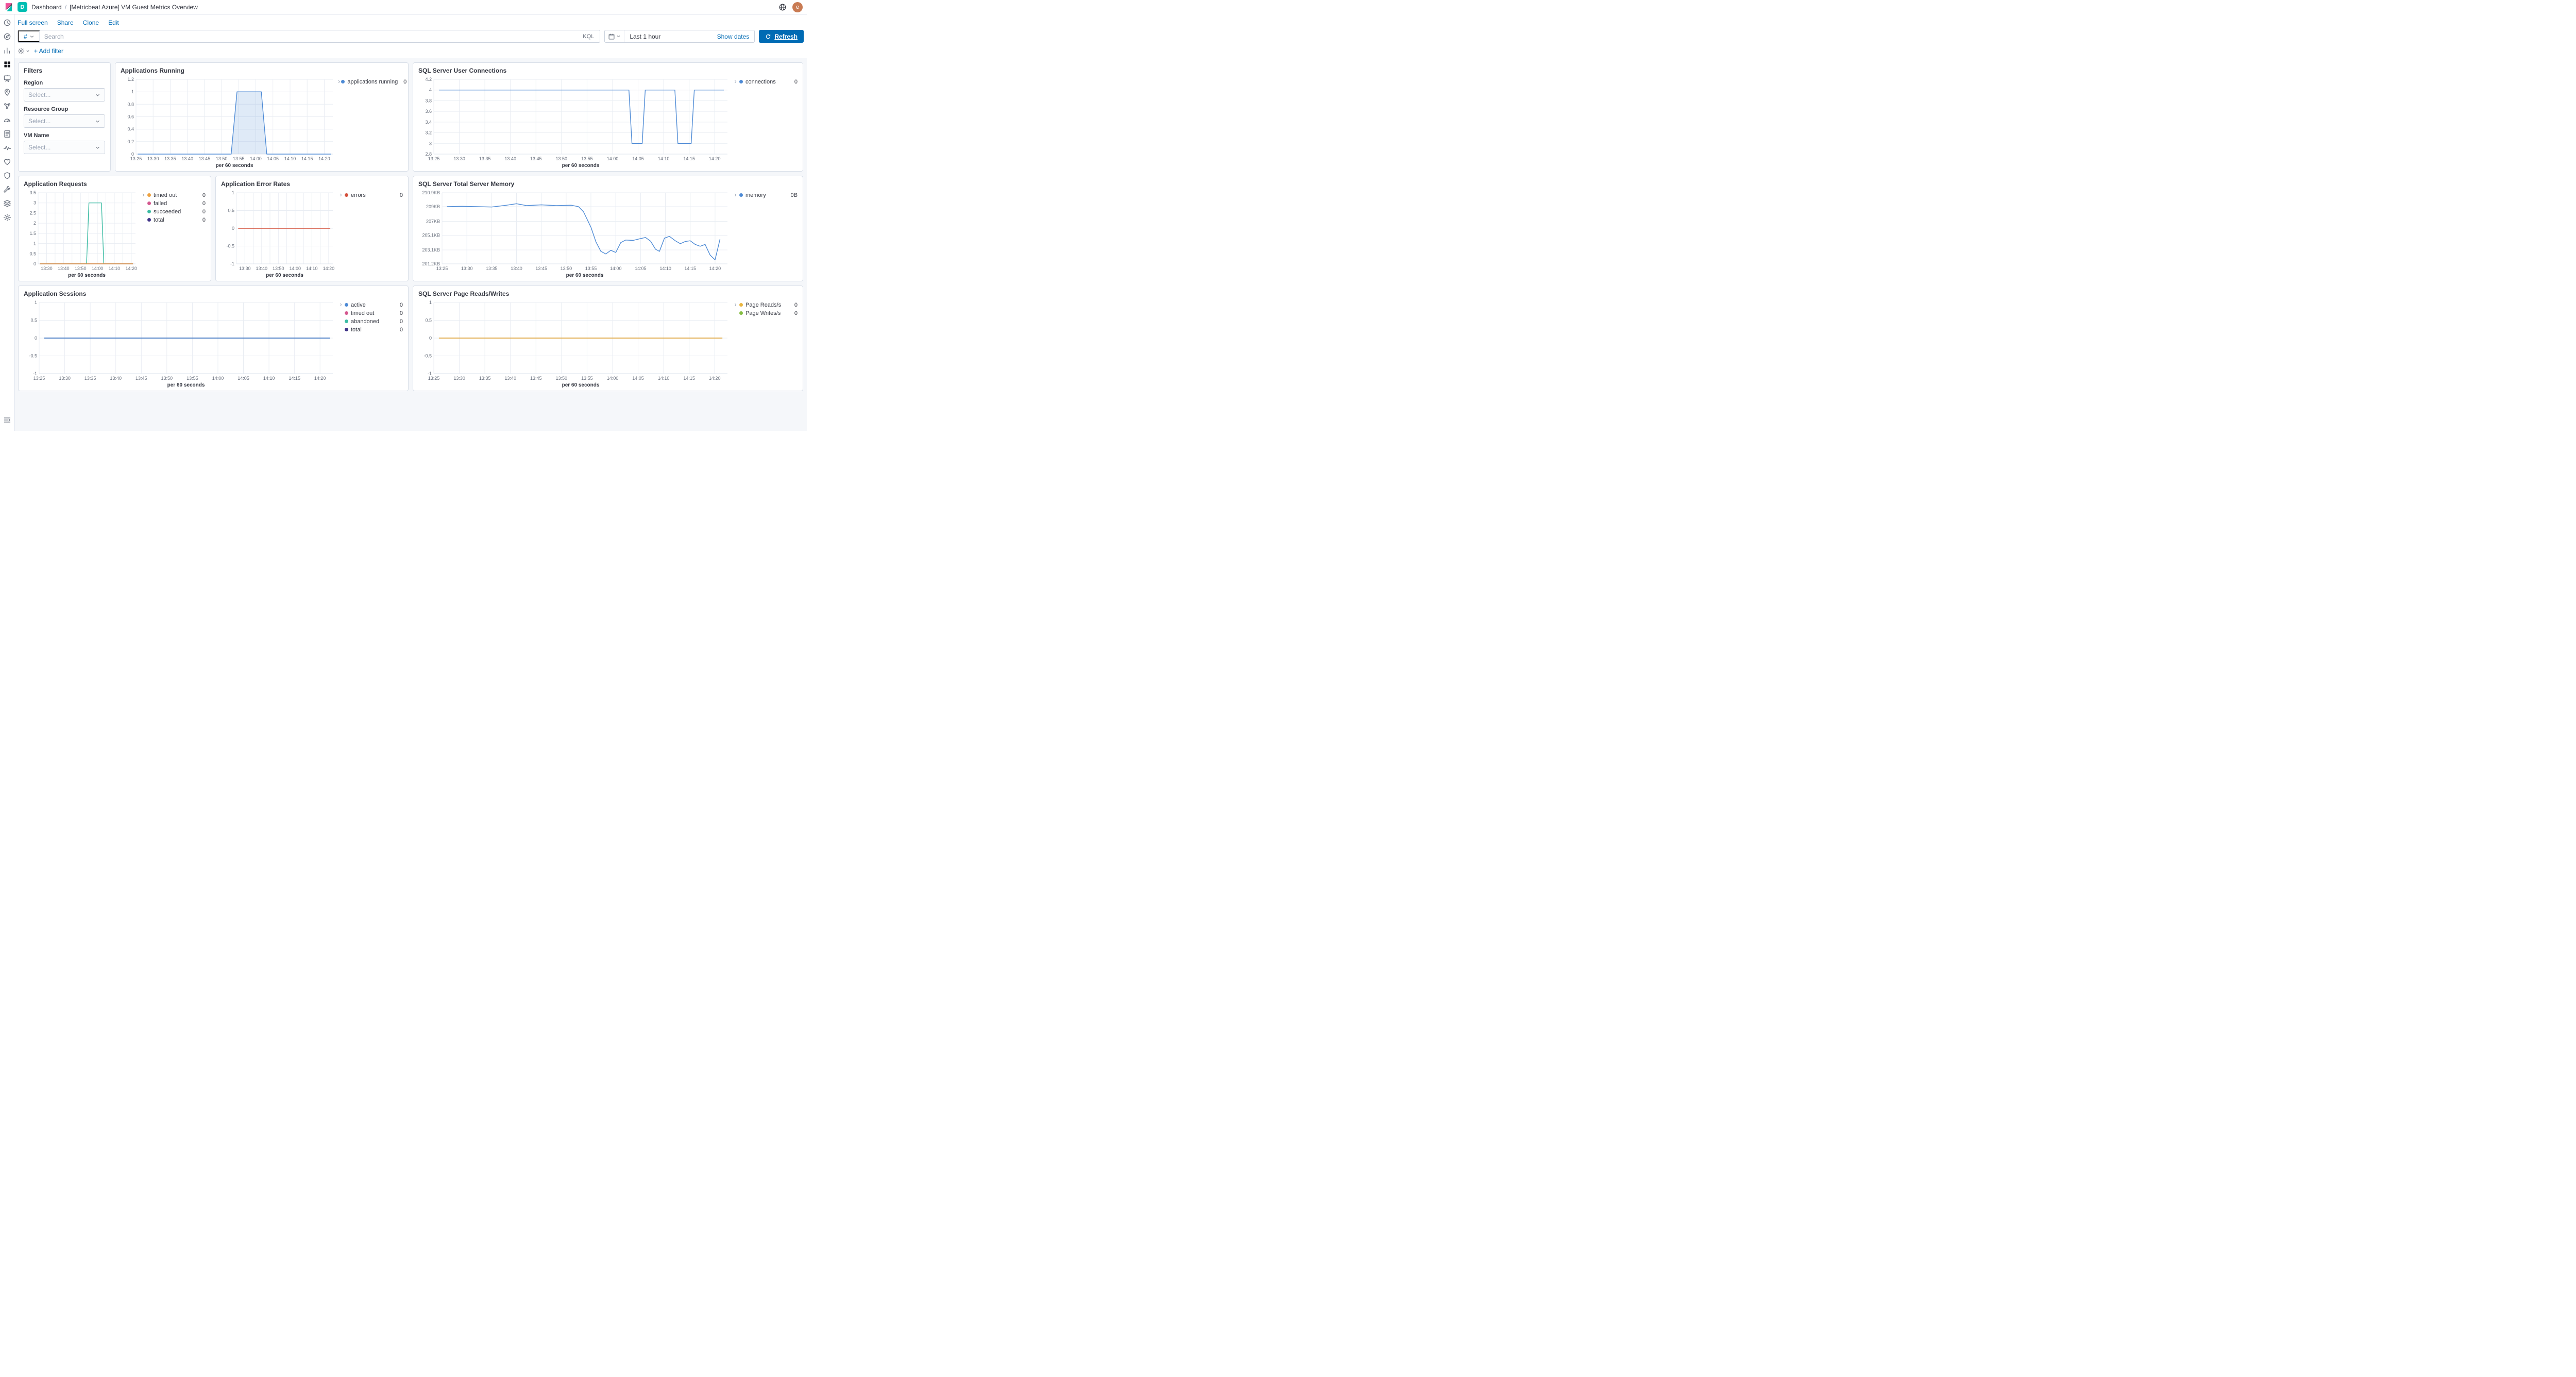 The image size is (2576, 1377). Describe the element at coordinates (32, 212) in the screenshot. I see `svg-text: 2.5` at that location.